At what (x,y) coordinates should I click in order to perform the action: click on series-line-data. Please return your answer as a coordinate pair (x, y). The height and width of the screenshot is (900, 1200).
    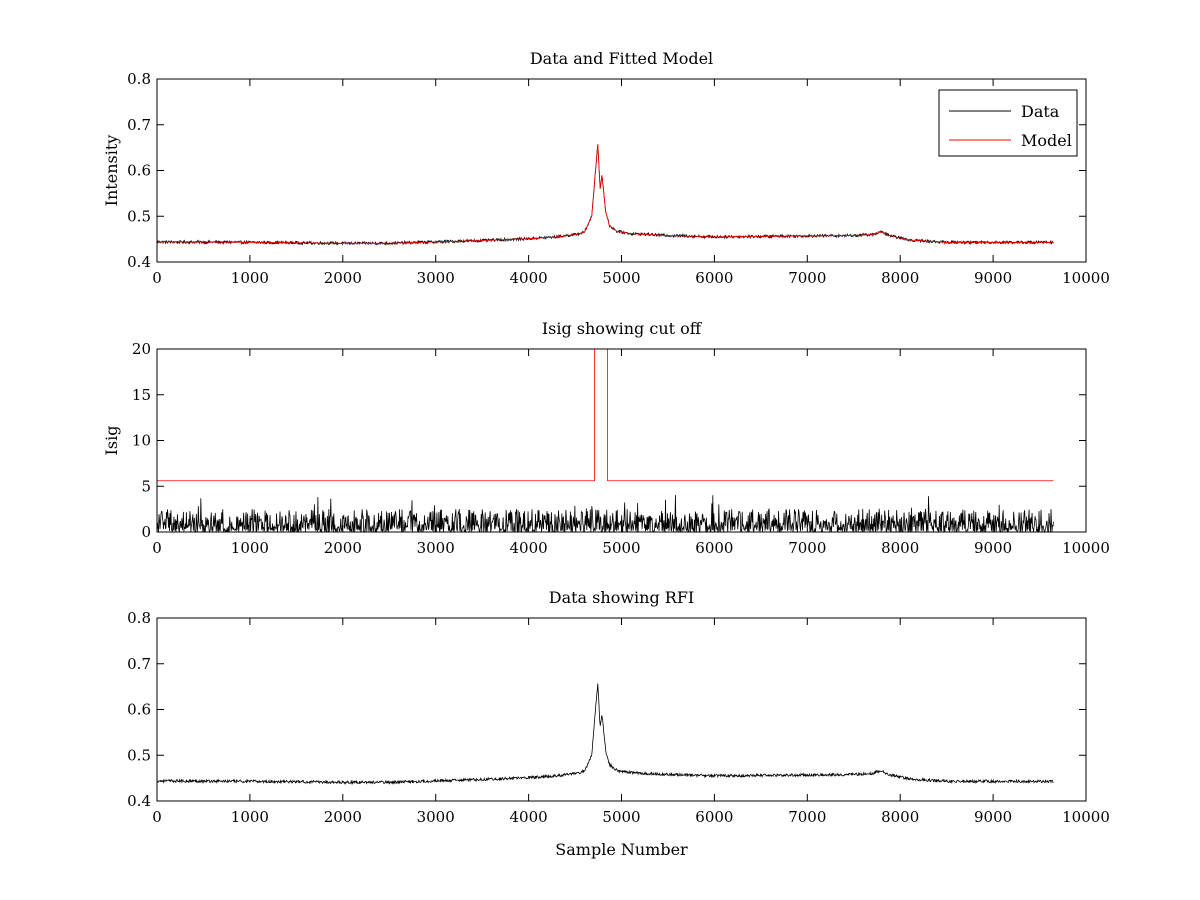
    Looking at the image, I should click on (605, 195).